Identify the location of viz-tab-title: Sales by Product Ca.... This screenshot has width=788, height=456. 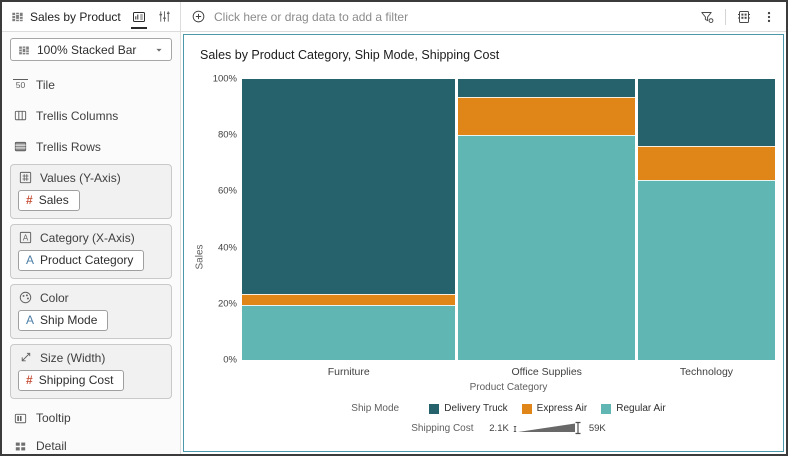
(77, 16).